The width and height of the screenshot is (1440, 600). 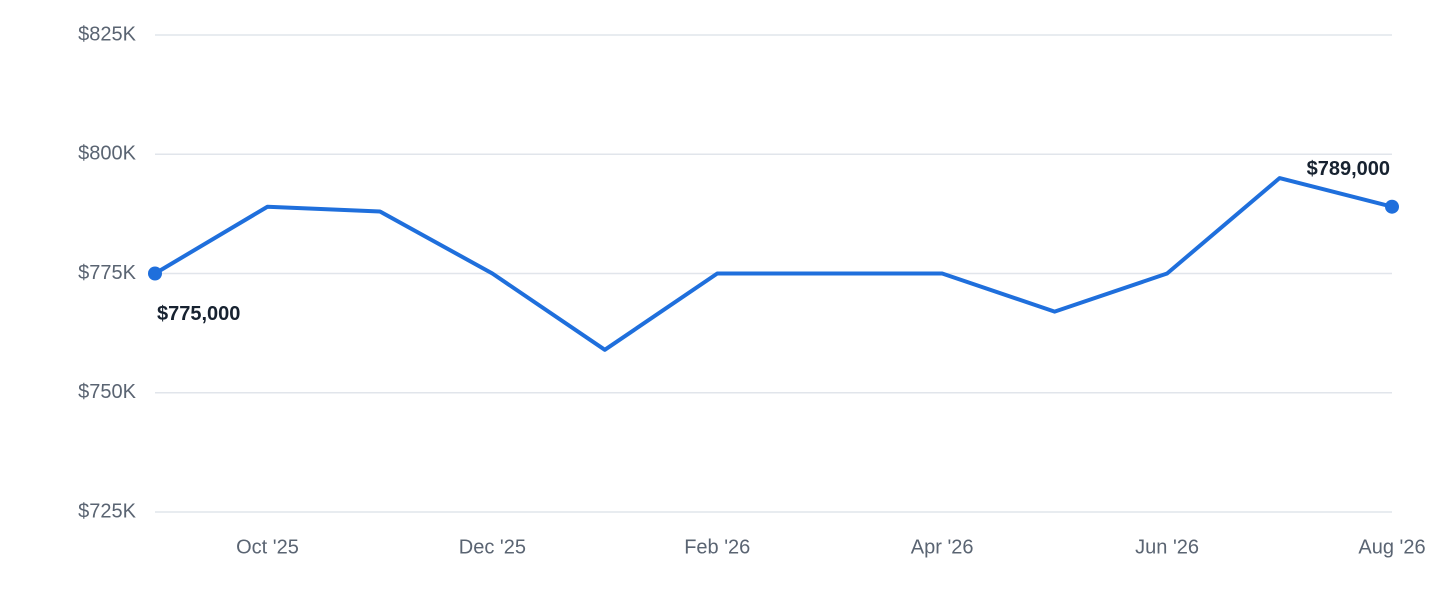 What do you see at coordinates (1348, 169) in the screenshot?
I see `data-label: $789,000` at bounding box center [1348, 169].